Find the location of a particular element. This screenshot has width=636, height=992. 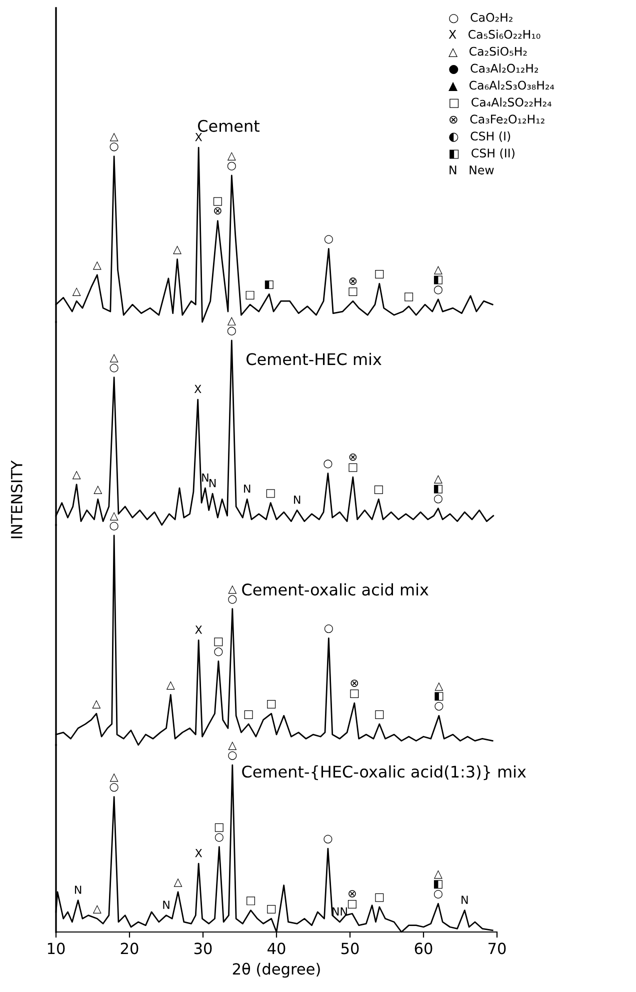

annotation: ◧ is located at coordinates (269, 284).